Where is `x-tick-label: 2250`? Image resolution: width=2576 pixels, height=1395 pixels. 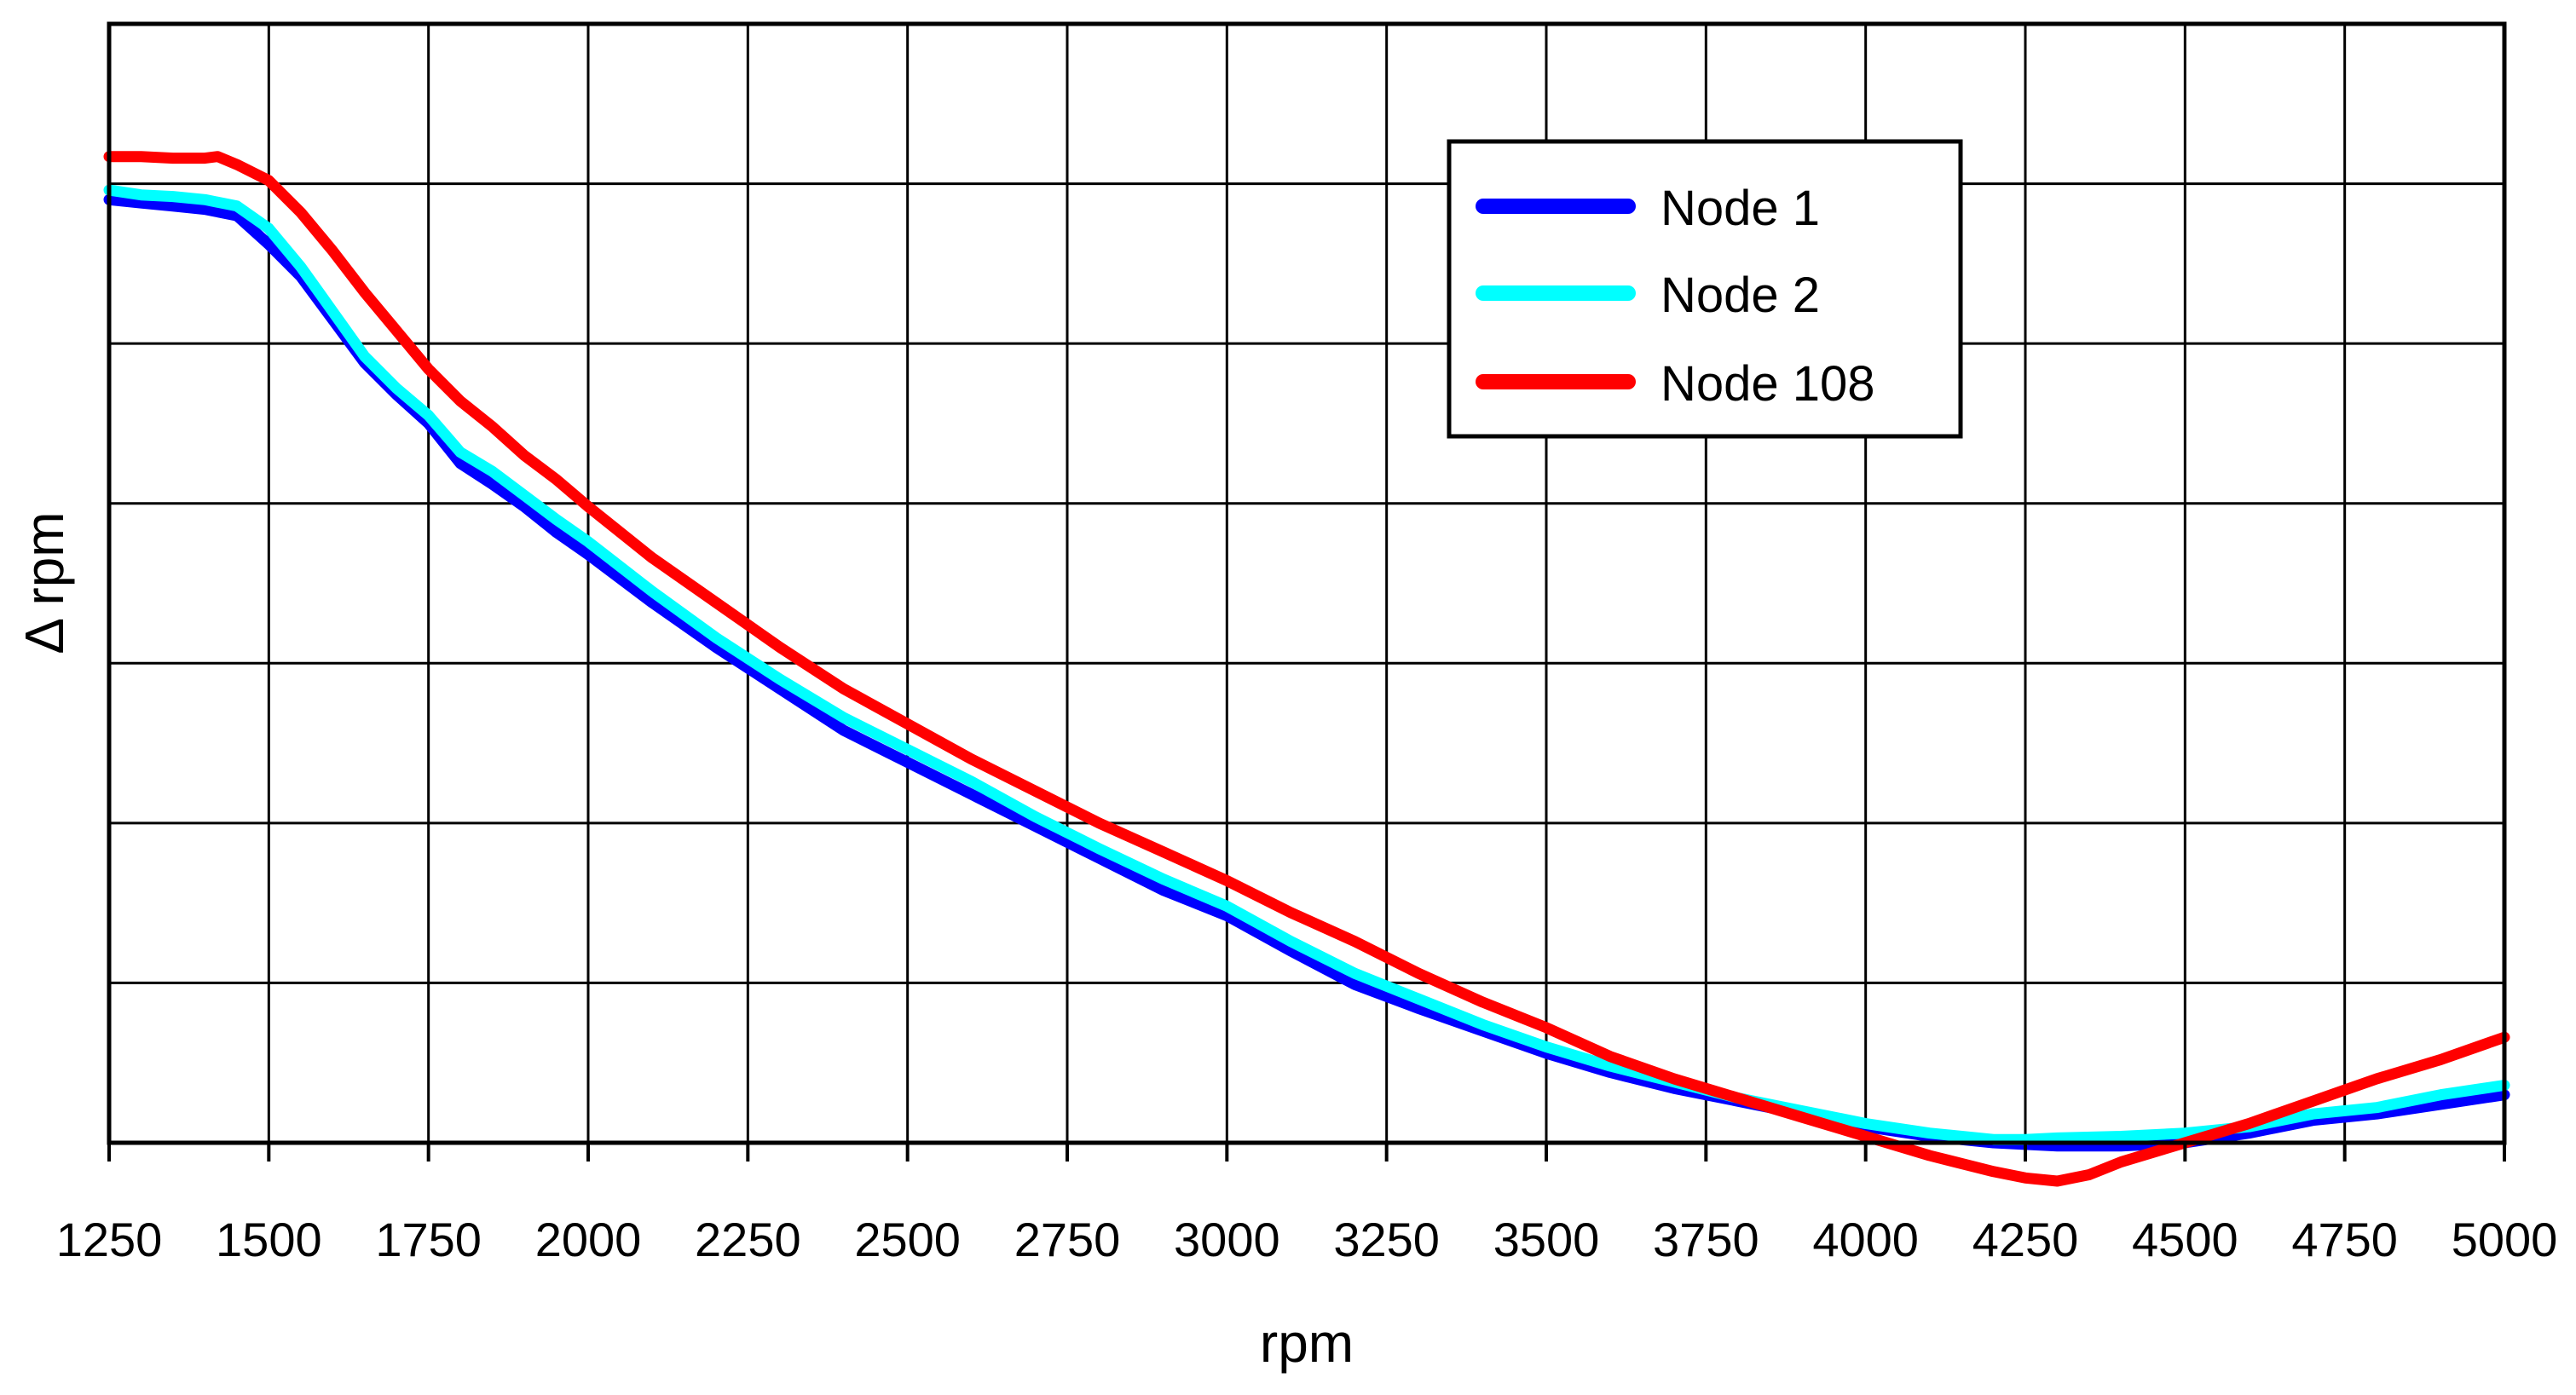
x-tick-label: 2250 is located at coordinates (748, 1239).